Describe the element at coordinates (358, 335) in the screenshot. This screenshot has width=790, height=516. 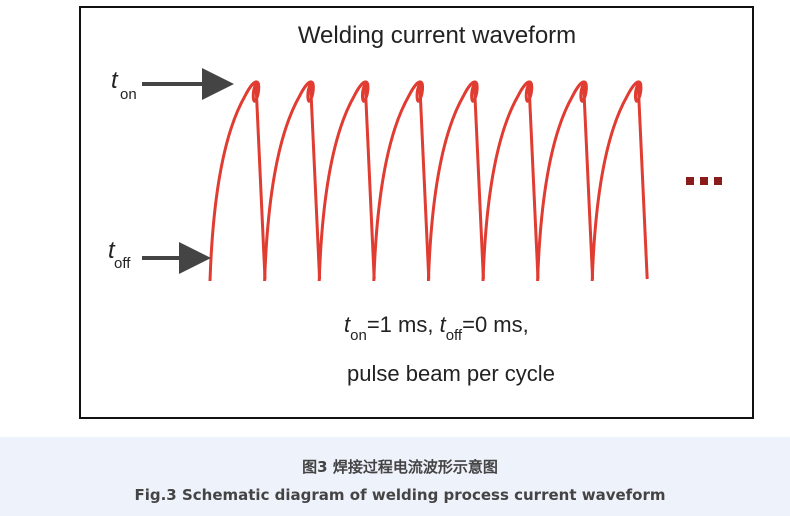
I see `param-text: on` at that location.